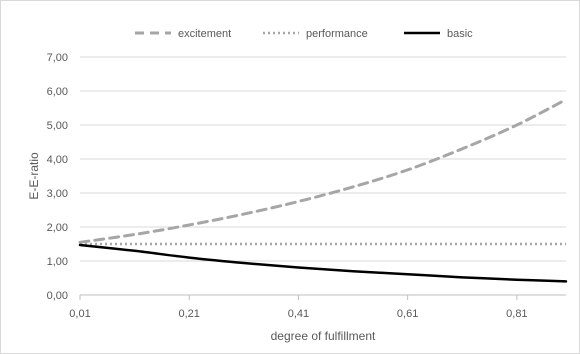 The height and width of the screenshot is (354, 580). What do you see at coordinates (57, 58) in the screenshot?
I see `y-tick-label: 7,00` at bounding box center [57, 58].